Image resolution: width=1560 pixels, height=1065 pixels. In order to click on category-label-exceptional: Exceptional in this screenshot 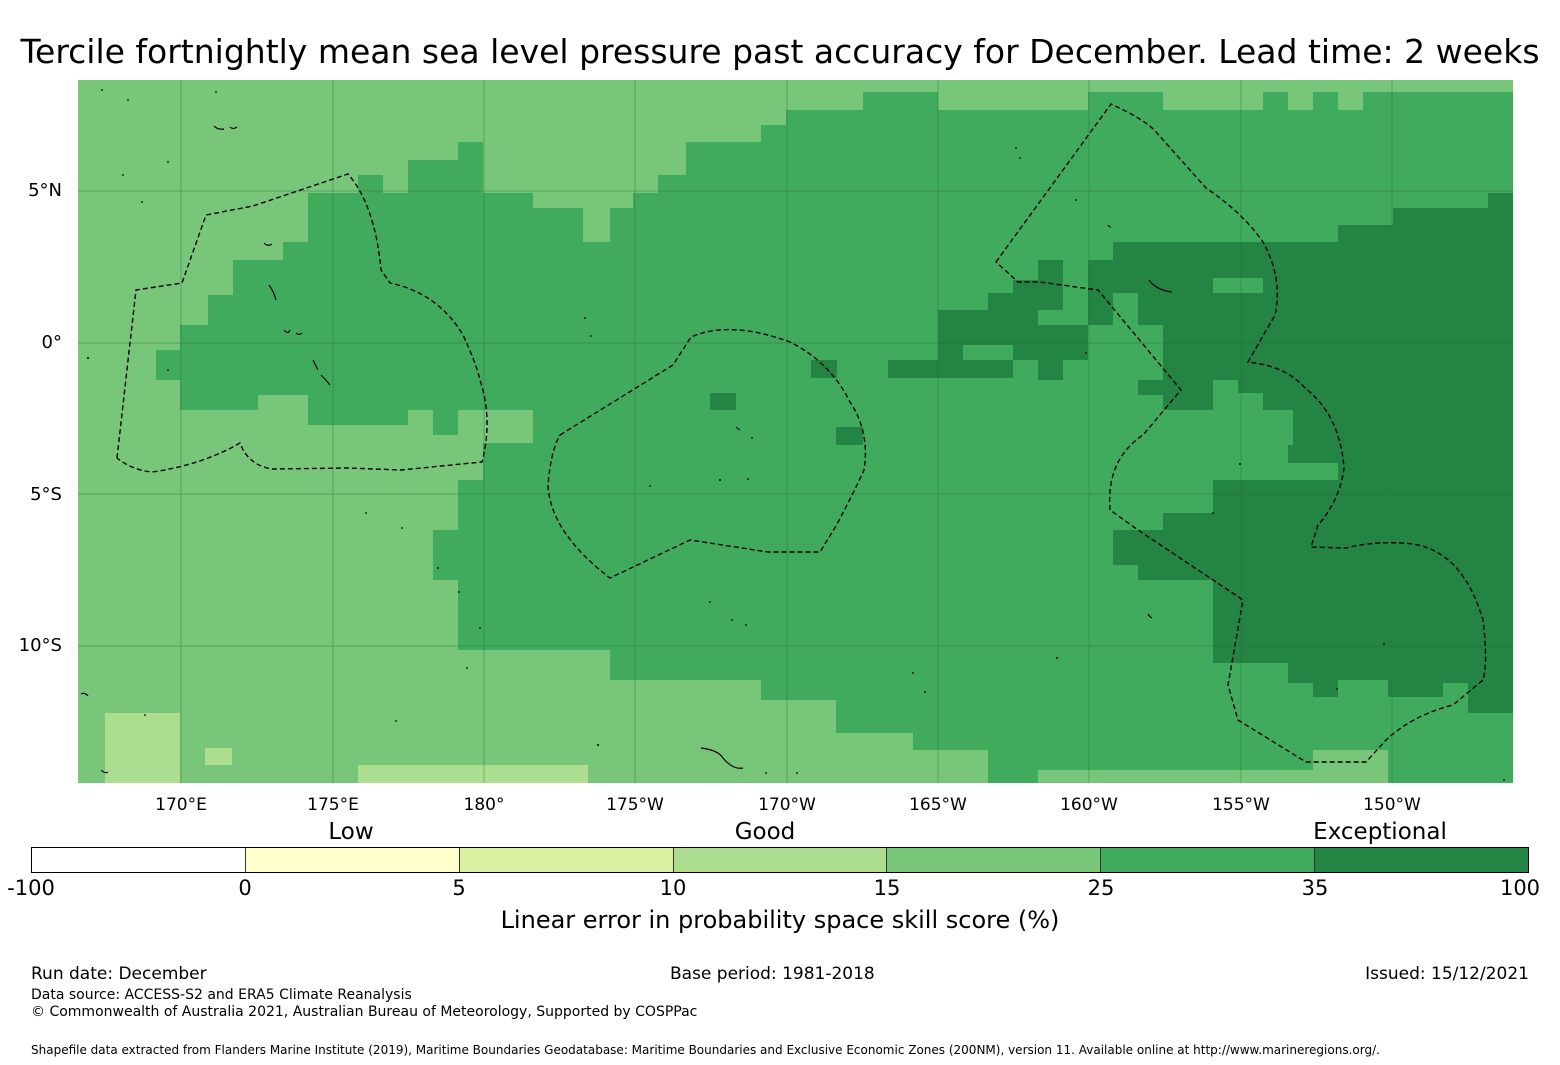, I will do `click(1380, 832)`.